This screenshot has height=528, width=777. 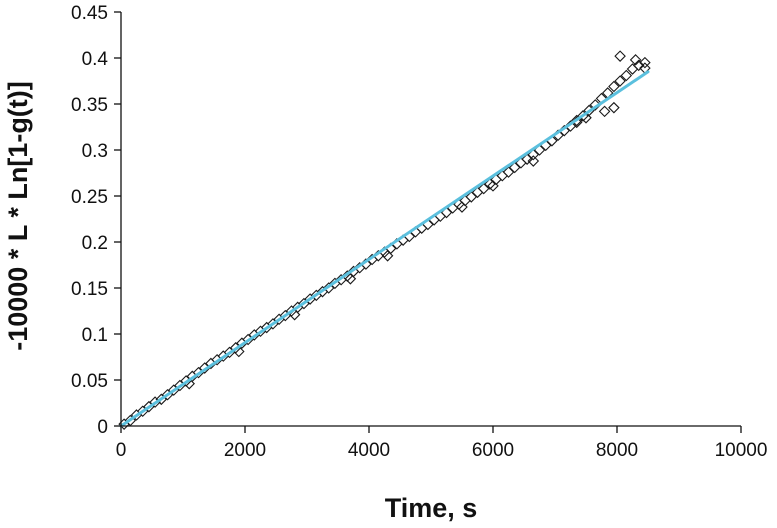 What do you see at coordinates (431, 508) in the screenshot?
I see `x-axis-title: Time, s` at bounding box center [431, 508].